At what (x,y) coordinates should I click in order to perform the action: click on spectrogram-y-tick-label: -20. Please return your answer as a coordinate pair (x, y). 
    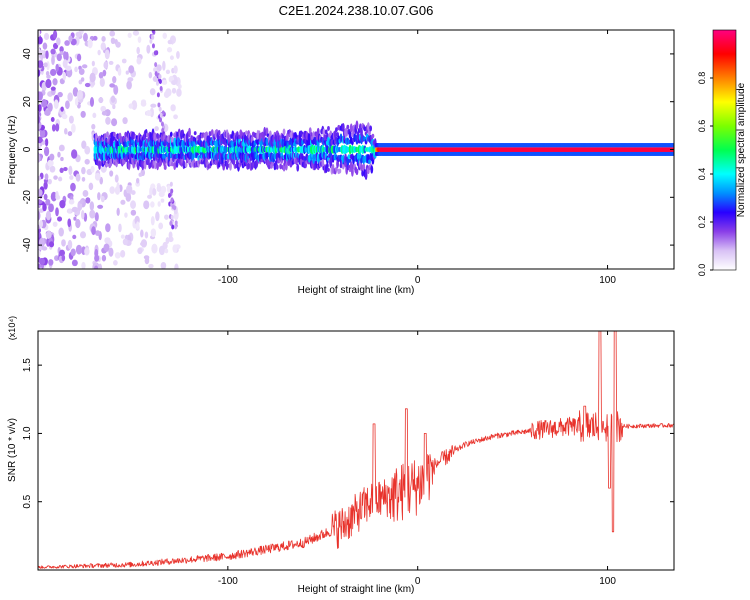
    Looking at the image, I should click on (27, 197).